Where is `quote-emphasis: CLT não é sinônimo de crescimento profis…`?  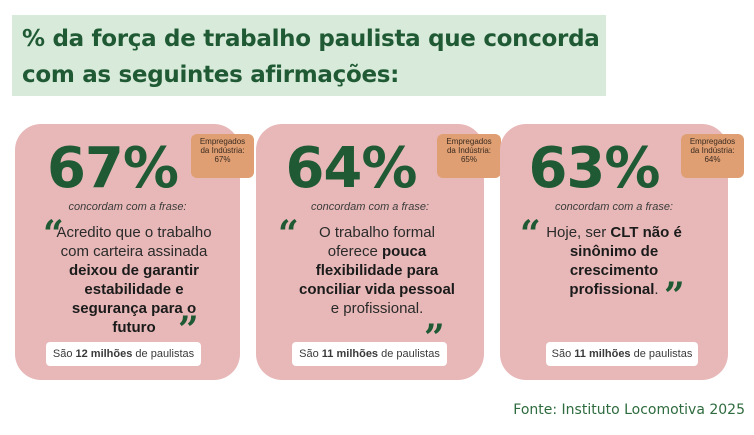
quote-emphasis: CLT não é sinônimo de crescimento profis… is located at coordinates (625, 261).